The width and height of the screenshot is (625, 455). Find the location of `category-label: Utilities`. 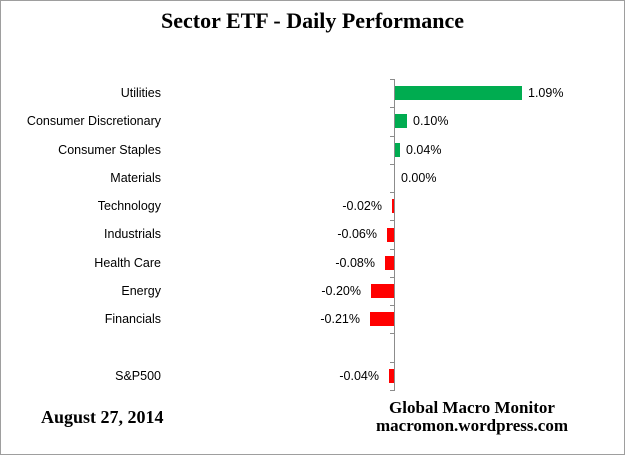

category-label: Utilities is located at coordinates (140, 93).